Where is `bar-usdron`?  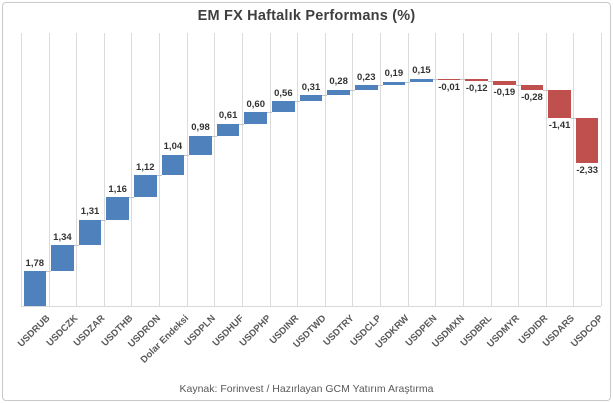
bar-usdron is located at coordinates (145, 186).